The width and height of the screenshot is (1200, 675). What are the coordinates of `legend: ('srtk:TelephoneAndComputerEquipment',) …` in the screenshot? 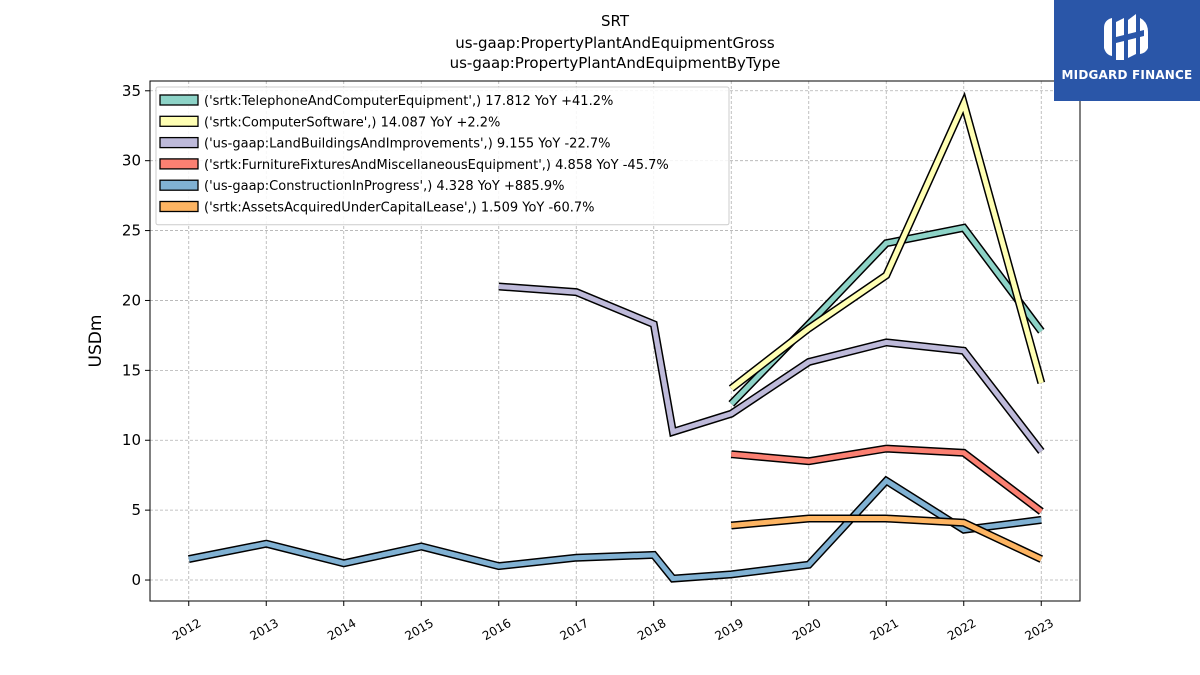 It's located at (442, 156).